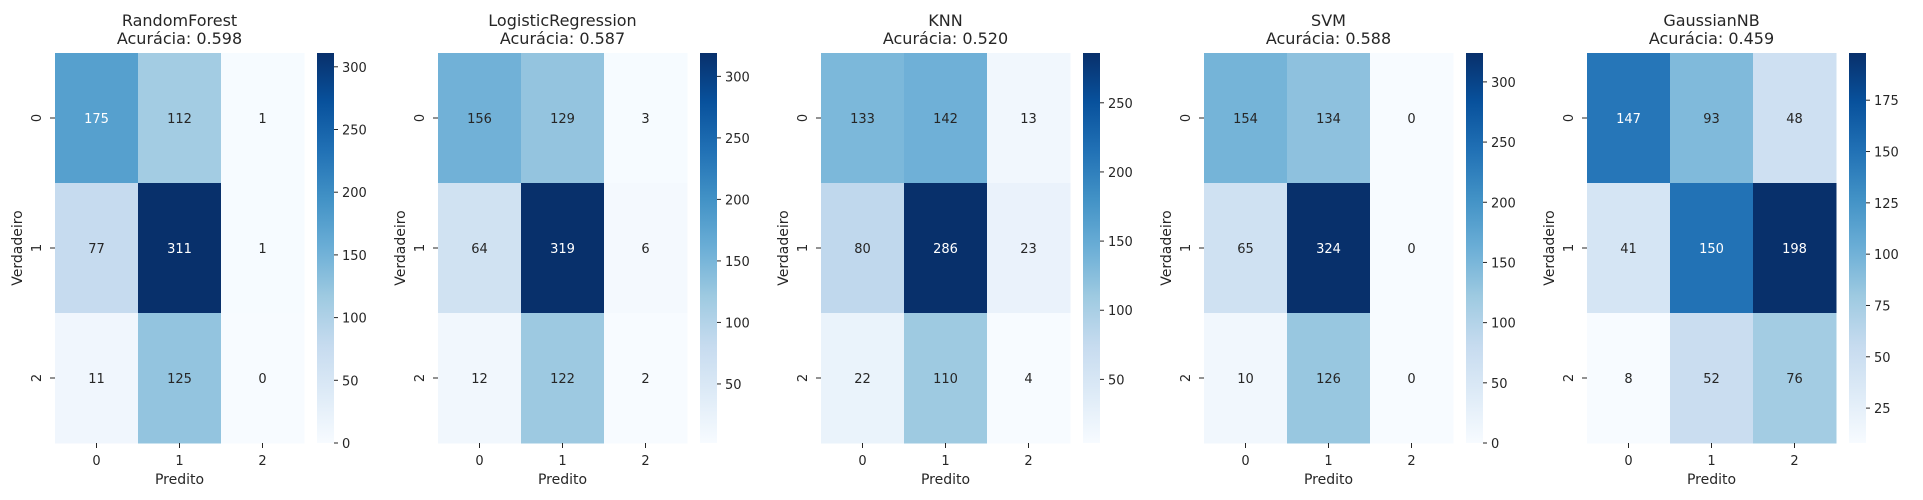 The image size is (1923, 500). Describe the element at coordinates (1628, 249) in the screenshot. I see `cell-value-label: 41` at that location.